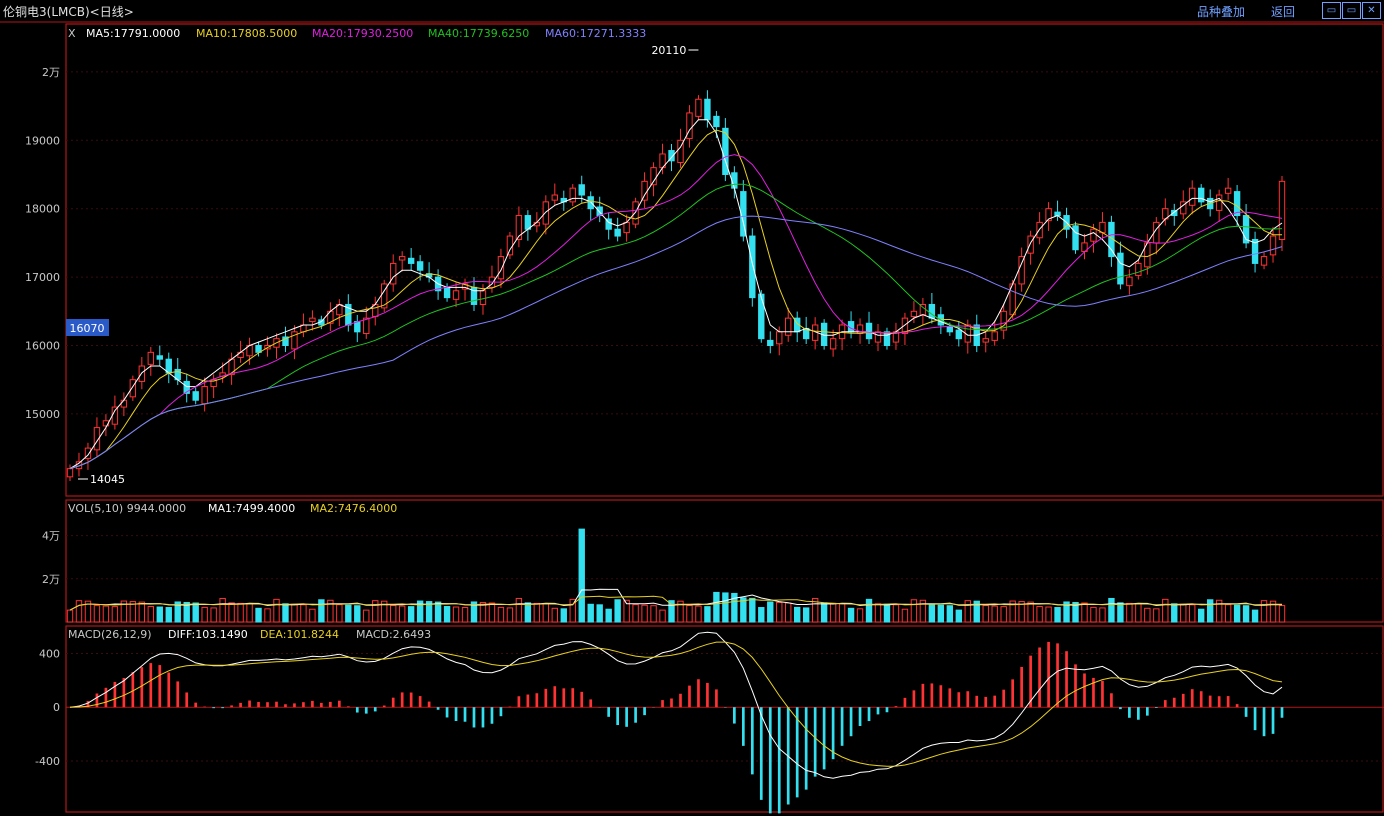  What do you see at coordinates (1221, 12) in the screenshot?
I see `overlay-symbol-button: 品种叠加` at bounding box center [1221, 12].